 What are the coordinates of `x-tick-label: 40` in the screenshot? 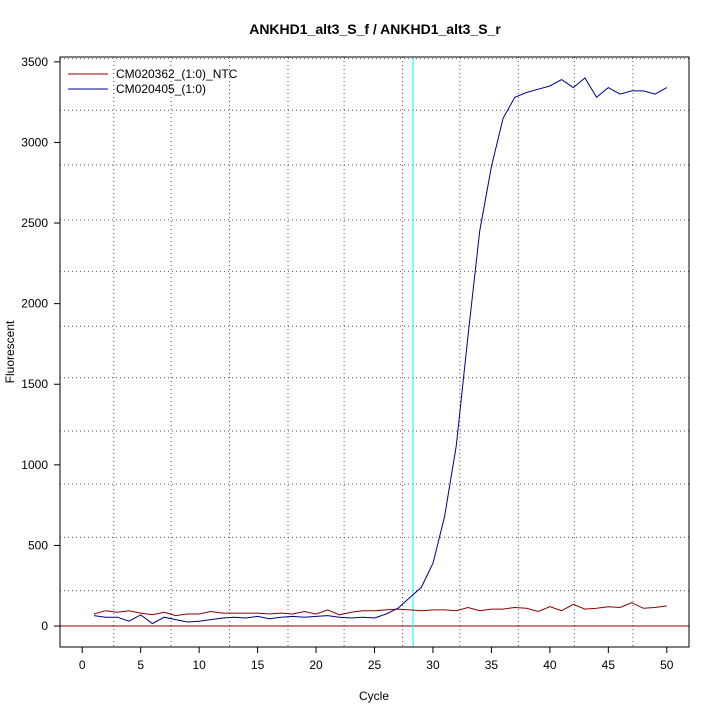 It's located at (550, 665).